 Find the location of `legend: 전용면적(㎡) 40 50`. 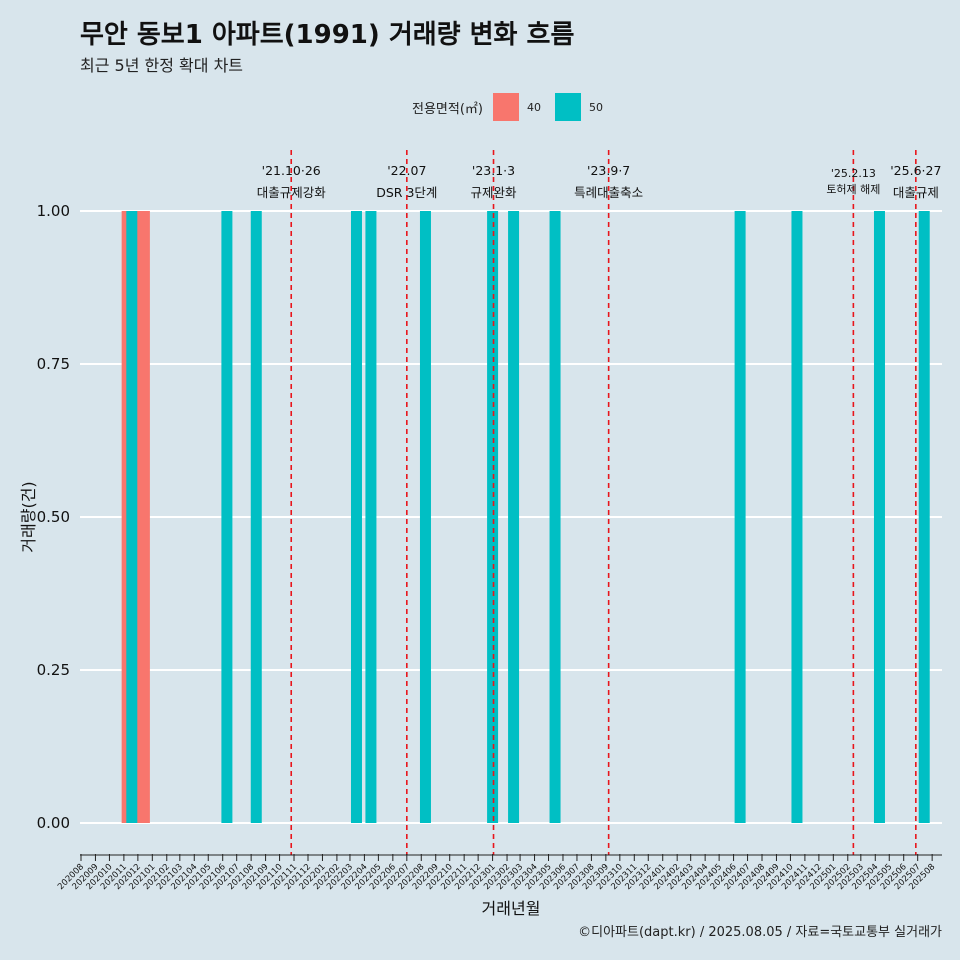

legend: 전용면적(㎡) 40 50 is located at coordinates (514, 107).